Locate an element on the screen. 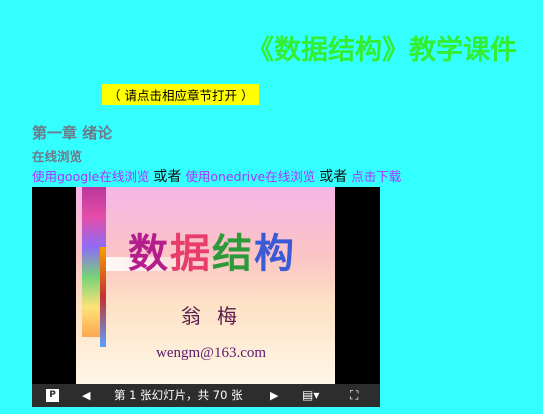 The image size is (543, 414). hint-banner: （ 请点击相应章节打开 ） is located at coordinates (181, 94).